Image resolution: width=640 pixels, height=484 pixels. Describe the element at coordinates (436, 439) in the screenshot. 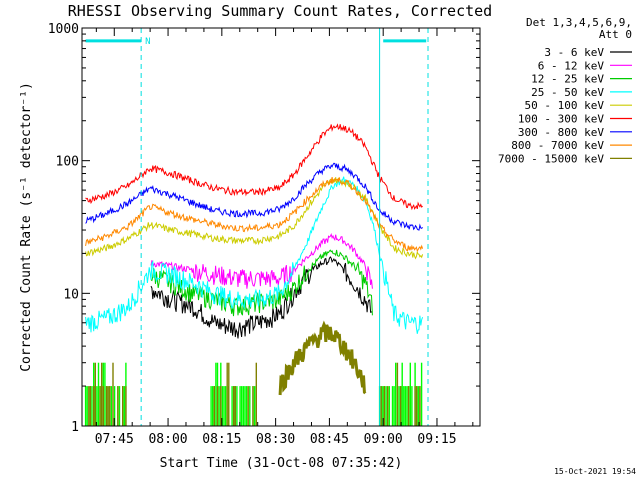

I see `x-tick-label: 09:15` at that location.